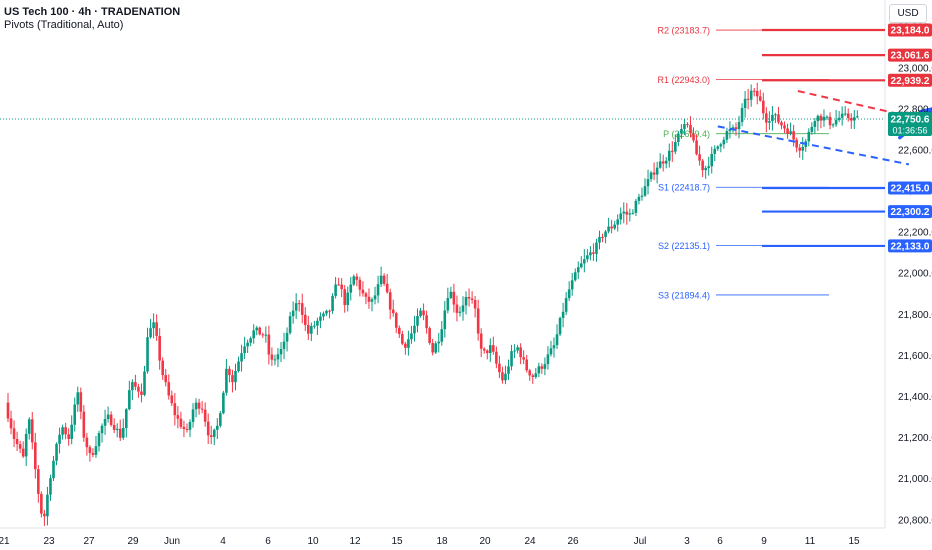 Image resolution: width=932 pixels, height=550 pixels. Describe the element at coordinates (915, 397) in the screenshot. I see `price-tick-label: 21,400.0` at that location.